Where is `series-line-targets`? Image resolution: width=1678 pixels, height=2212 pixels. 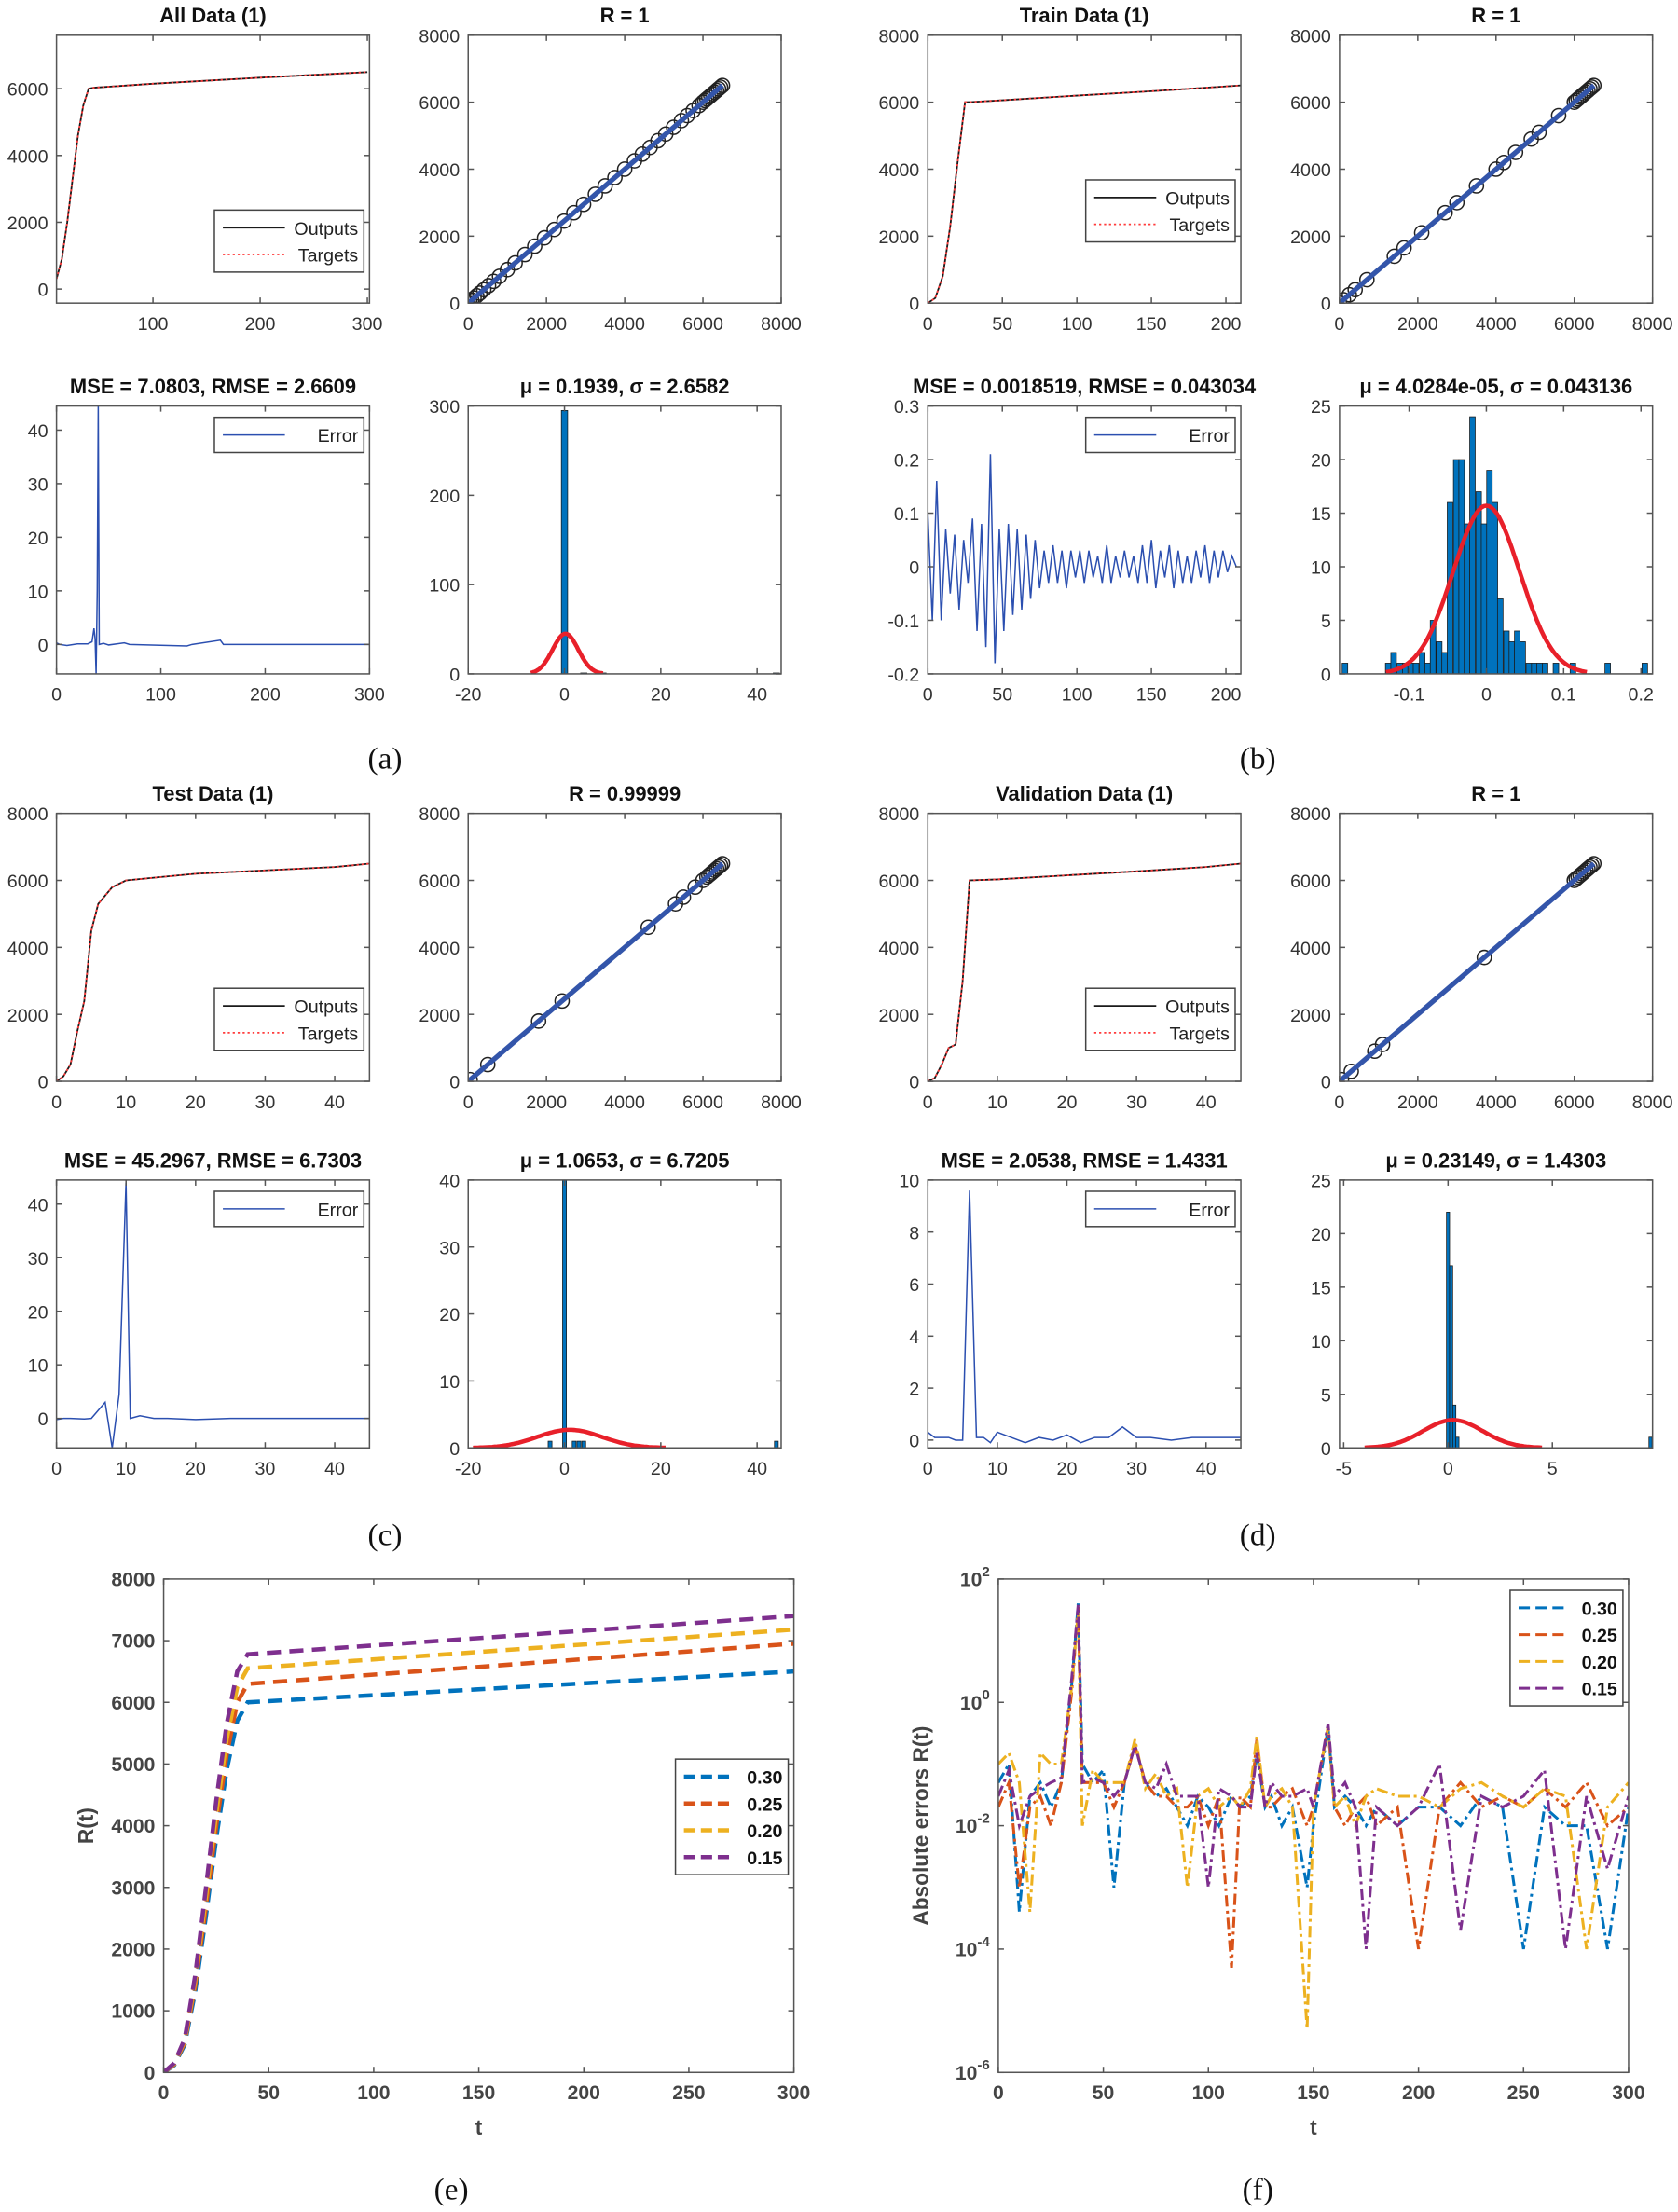 series-line-targets is located at coordinates (212, 175).